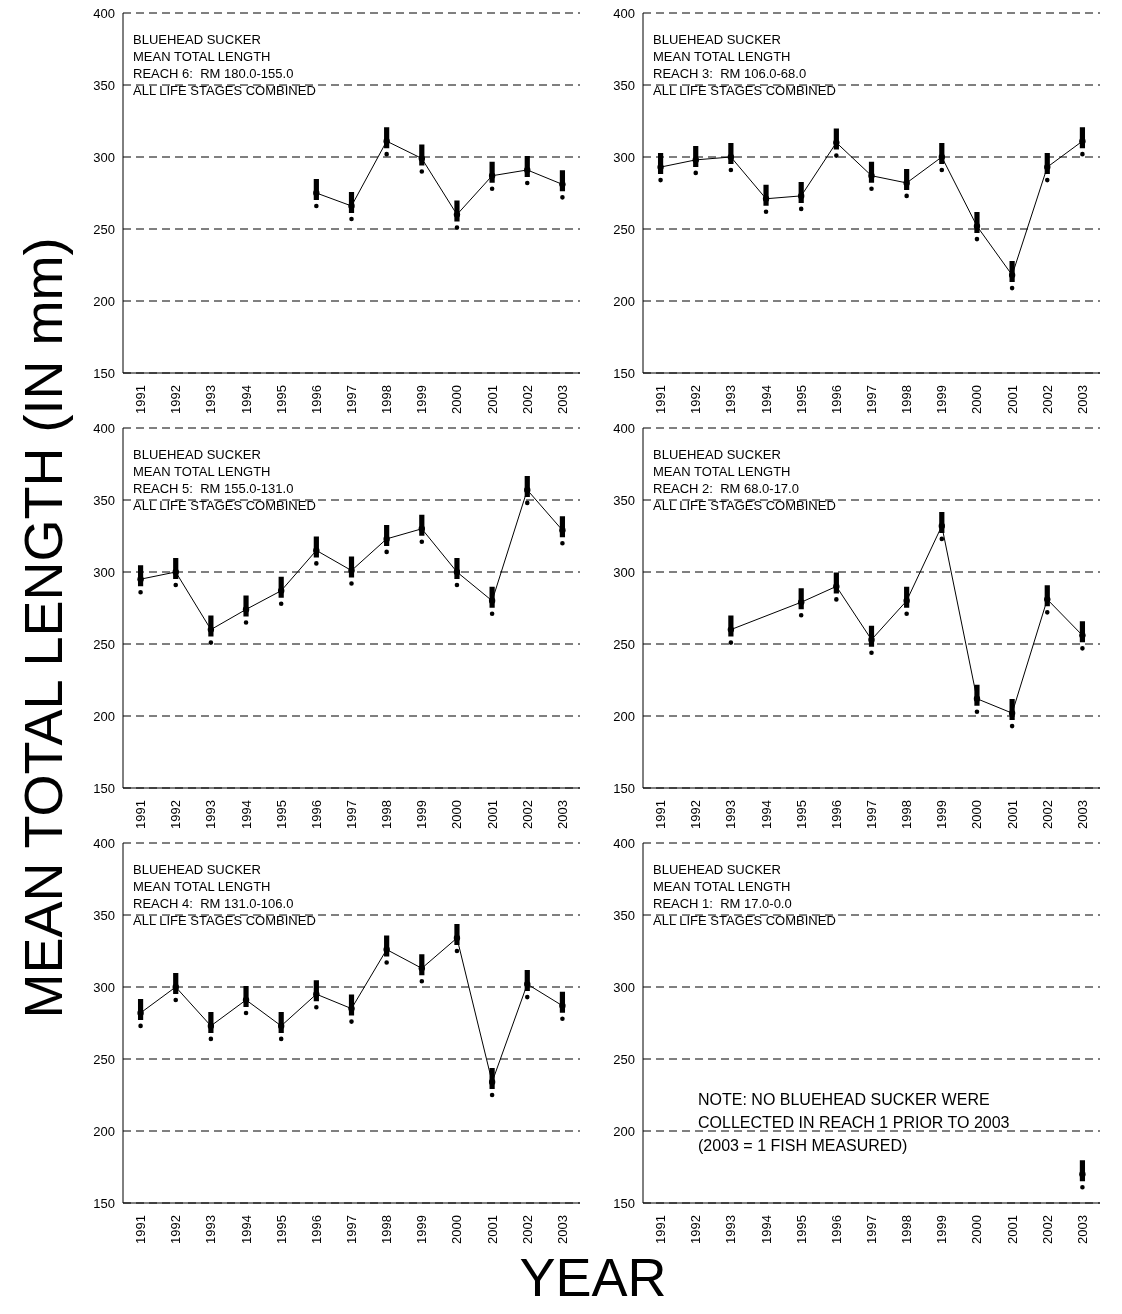 This screenshot has height=1314, width=1122. Describe the element at coordinates (854, 1123) in the screenshot. I see `annotation: NOTE: NO BLUEHEAD SUCKER WERE COLLECTED IN REACH 1 PRIOR TO 2003 (2003 = 1 FISH MEASURED)` at that location.